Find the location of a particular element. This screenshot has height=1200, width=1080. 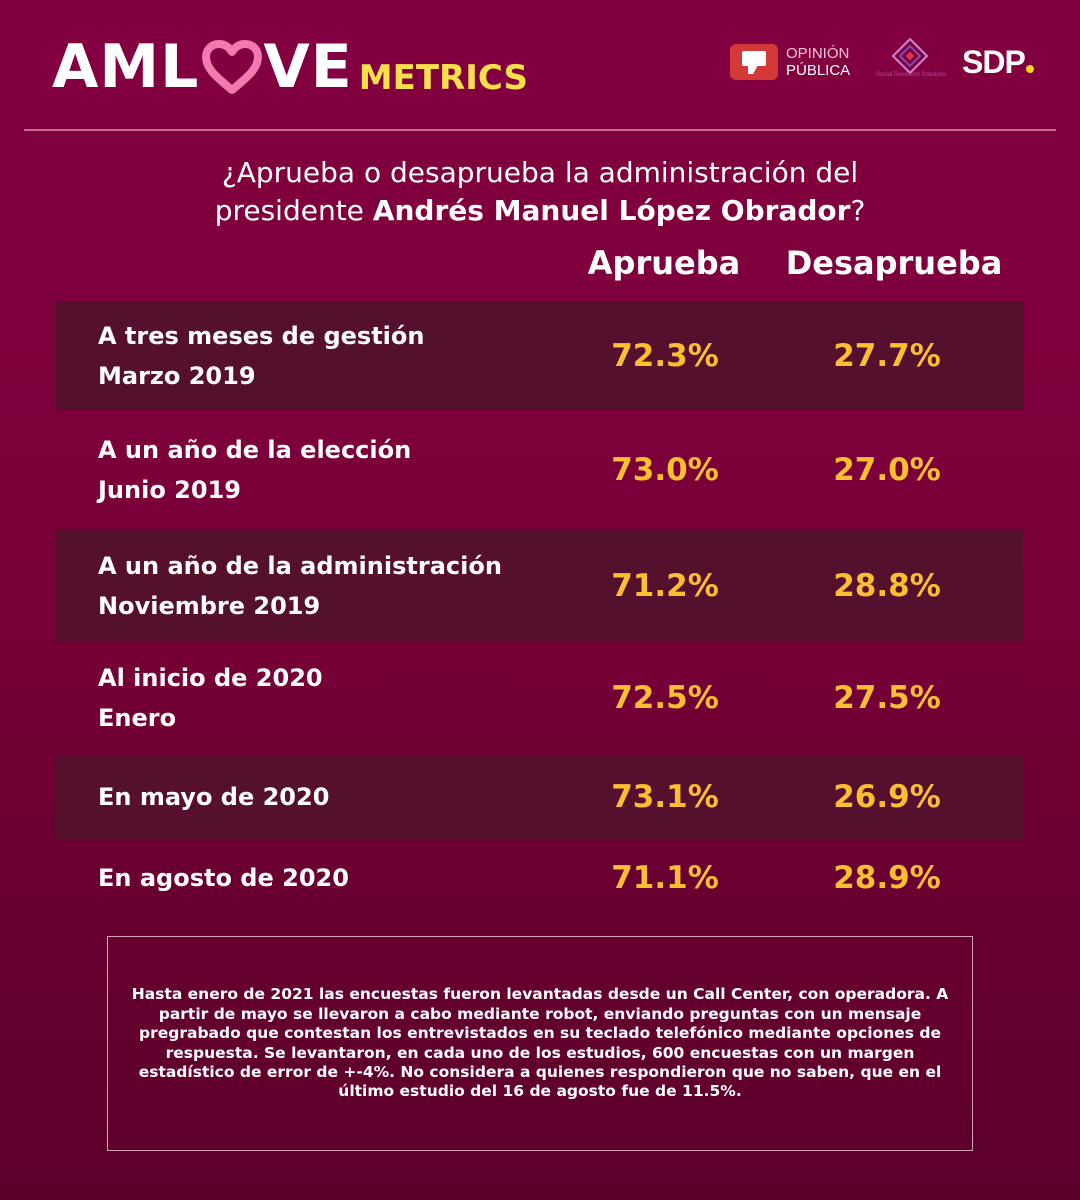

aprueba-value: 71.2% is located at coordinates (665, 585).